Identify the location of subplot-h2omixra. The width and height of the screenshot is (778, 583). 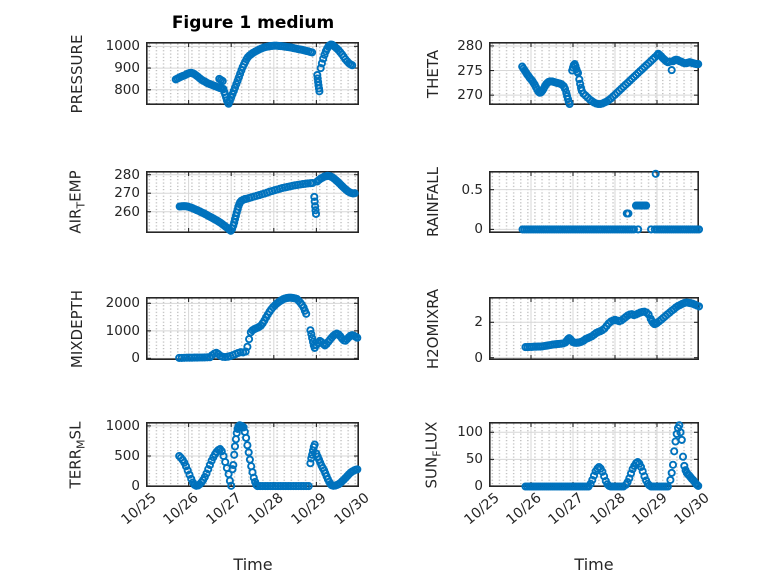
(596, 329).